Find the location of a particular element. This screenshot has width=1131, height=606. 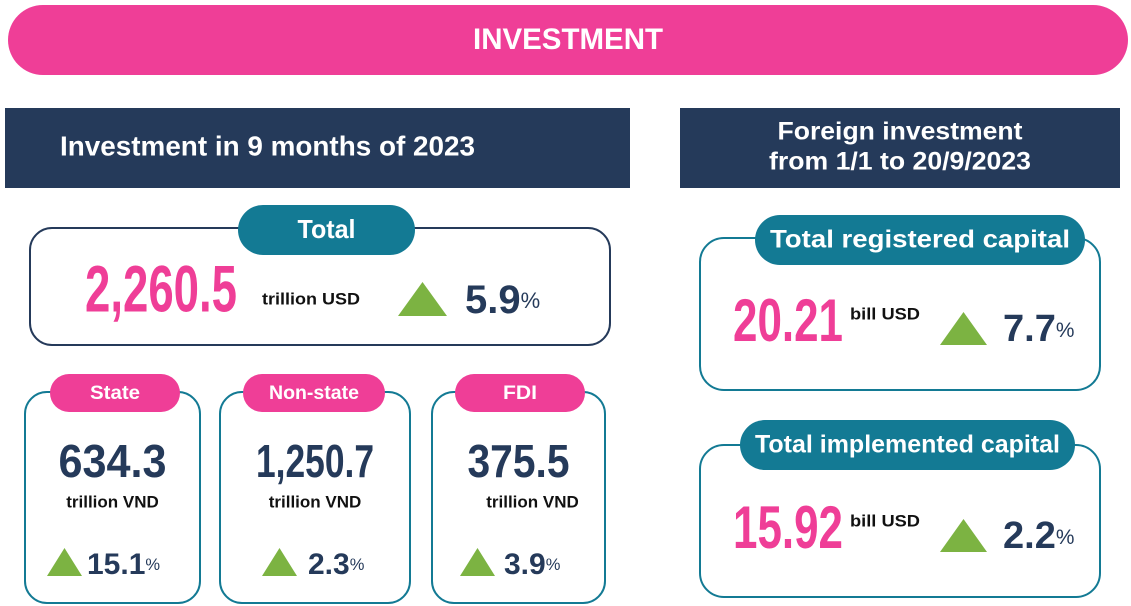

domestic-title-bar is located at coordinates (317, 148).